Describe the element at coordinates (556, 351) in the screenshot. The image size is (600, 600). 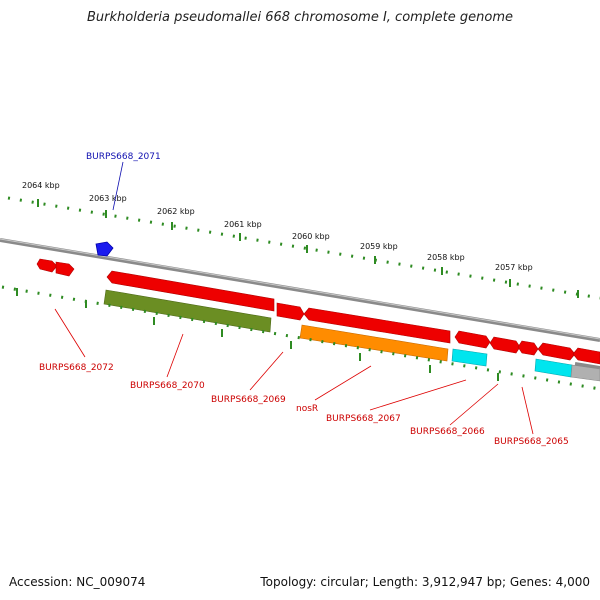
I see `gene-burps668-2065-forward` at that location.